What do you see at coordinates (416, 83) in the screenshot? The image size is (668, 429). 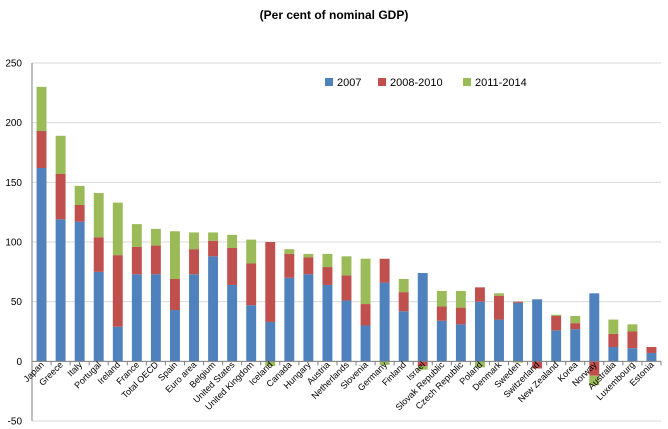 I see `legend-label: 2008-2010` at bounding box center [416, 83].